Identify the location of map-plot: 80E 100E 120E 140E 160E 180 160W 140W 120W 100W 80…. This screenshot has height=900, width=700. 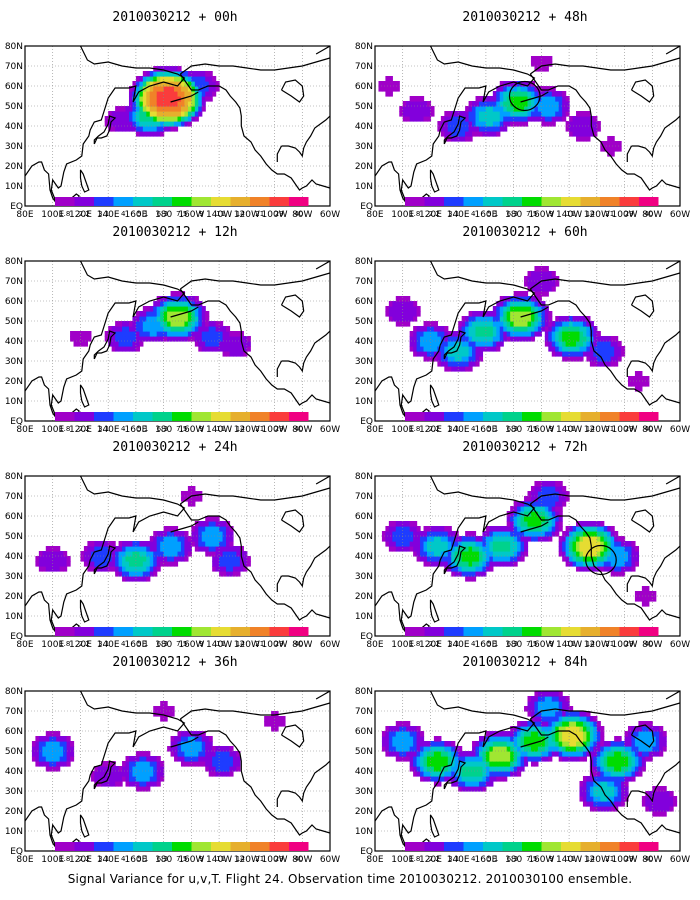
(522, 131).